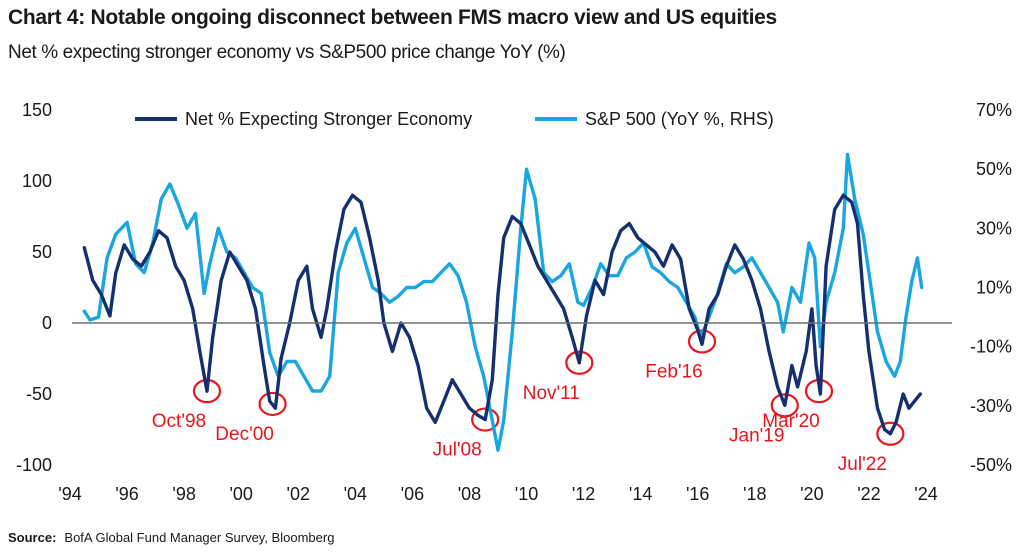  Describe the element at coordinates (469, 494) in the screenshot. I see `x-tick-label: '08` at that location.